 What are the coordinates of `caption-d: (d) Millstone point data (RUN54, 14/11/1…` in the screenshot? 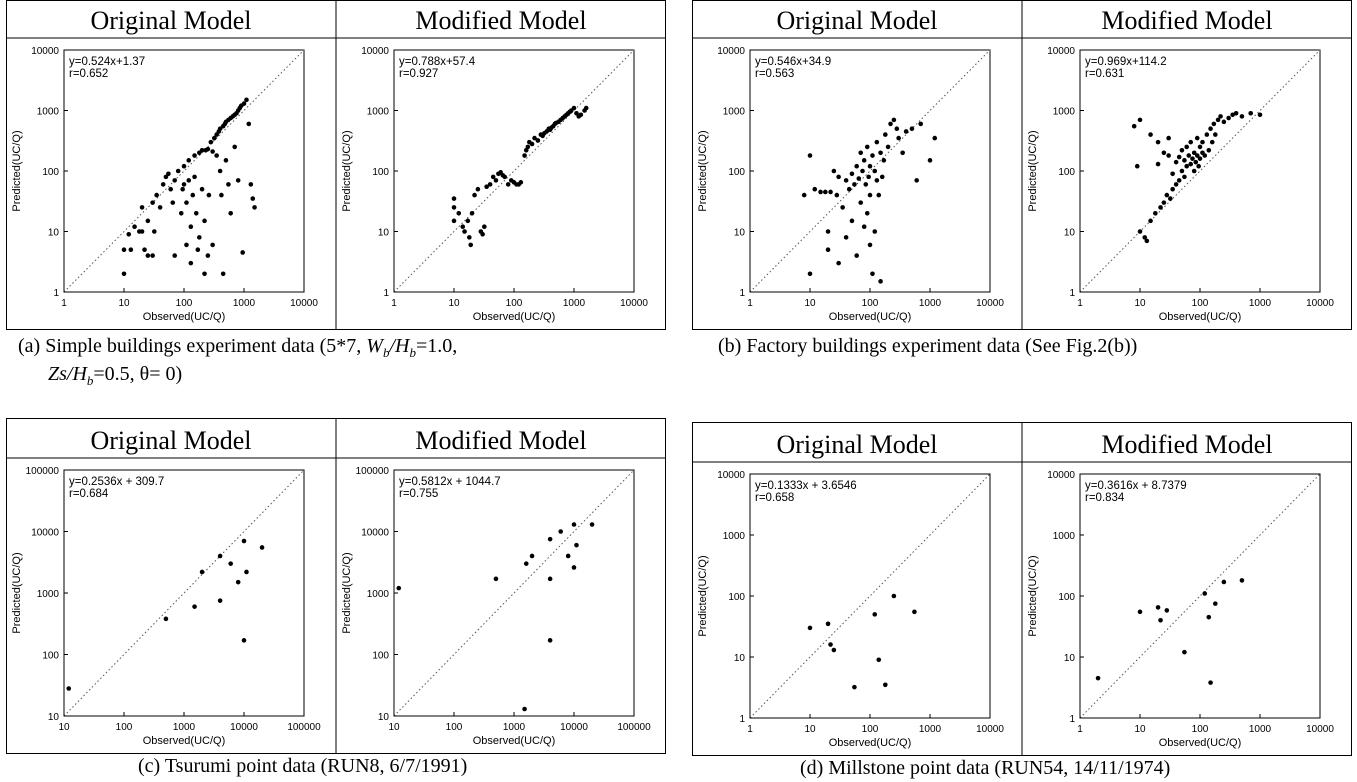 It's located at (985, 768).